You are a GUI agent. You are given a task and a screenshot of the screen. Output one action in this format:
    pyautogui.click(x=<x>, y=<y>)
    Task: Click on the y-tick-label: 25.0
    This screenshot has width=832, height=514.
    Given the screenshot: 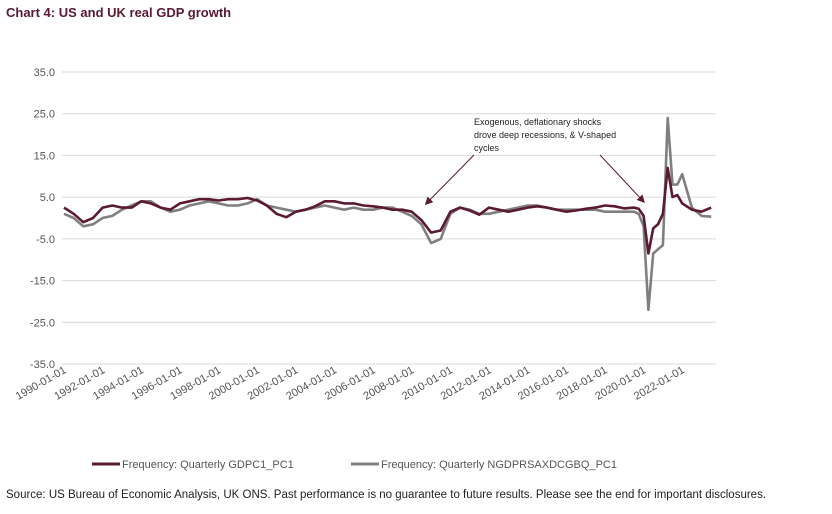 What is the action you would take?
    pyautogui.click(x=44, y=115)
    